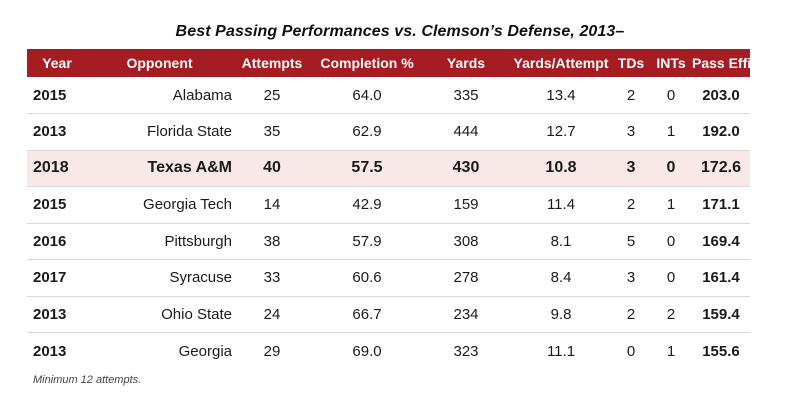  What do you see at coordinates (272, 241) in the screenshot?
I see `cell-attempts: 38` at bounding box center [272, 241].